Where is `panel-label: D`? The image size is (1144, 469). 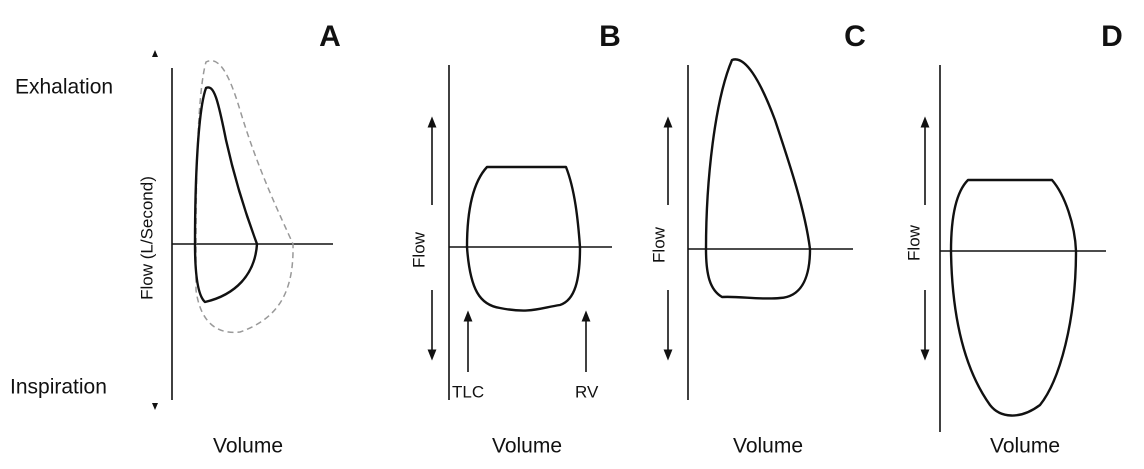 panel-label: D is located at coordinates (1112, 36).